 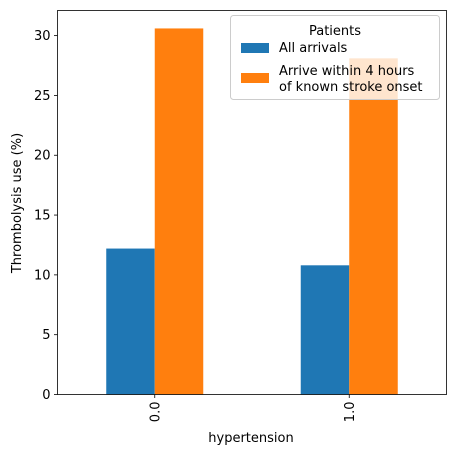 What do you see at coordinates (250, 438) in the screenshot?
I see `x-axis-label: hypertension` at bounding box center [250, 438].